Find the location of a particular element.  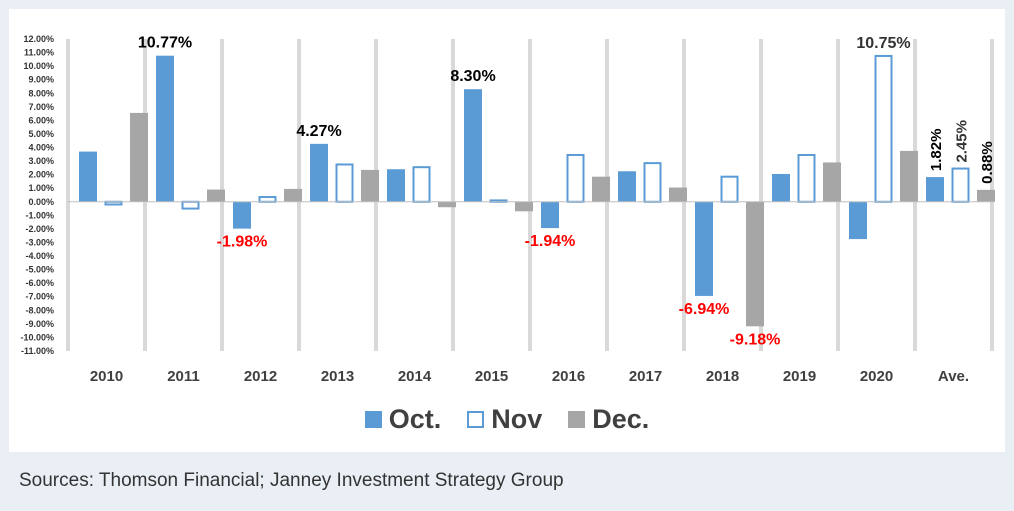

y-tick-label: 8.00% is located at coordinates (41, 93).